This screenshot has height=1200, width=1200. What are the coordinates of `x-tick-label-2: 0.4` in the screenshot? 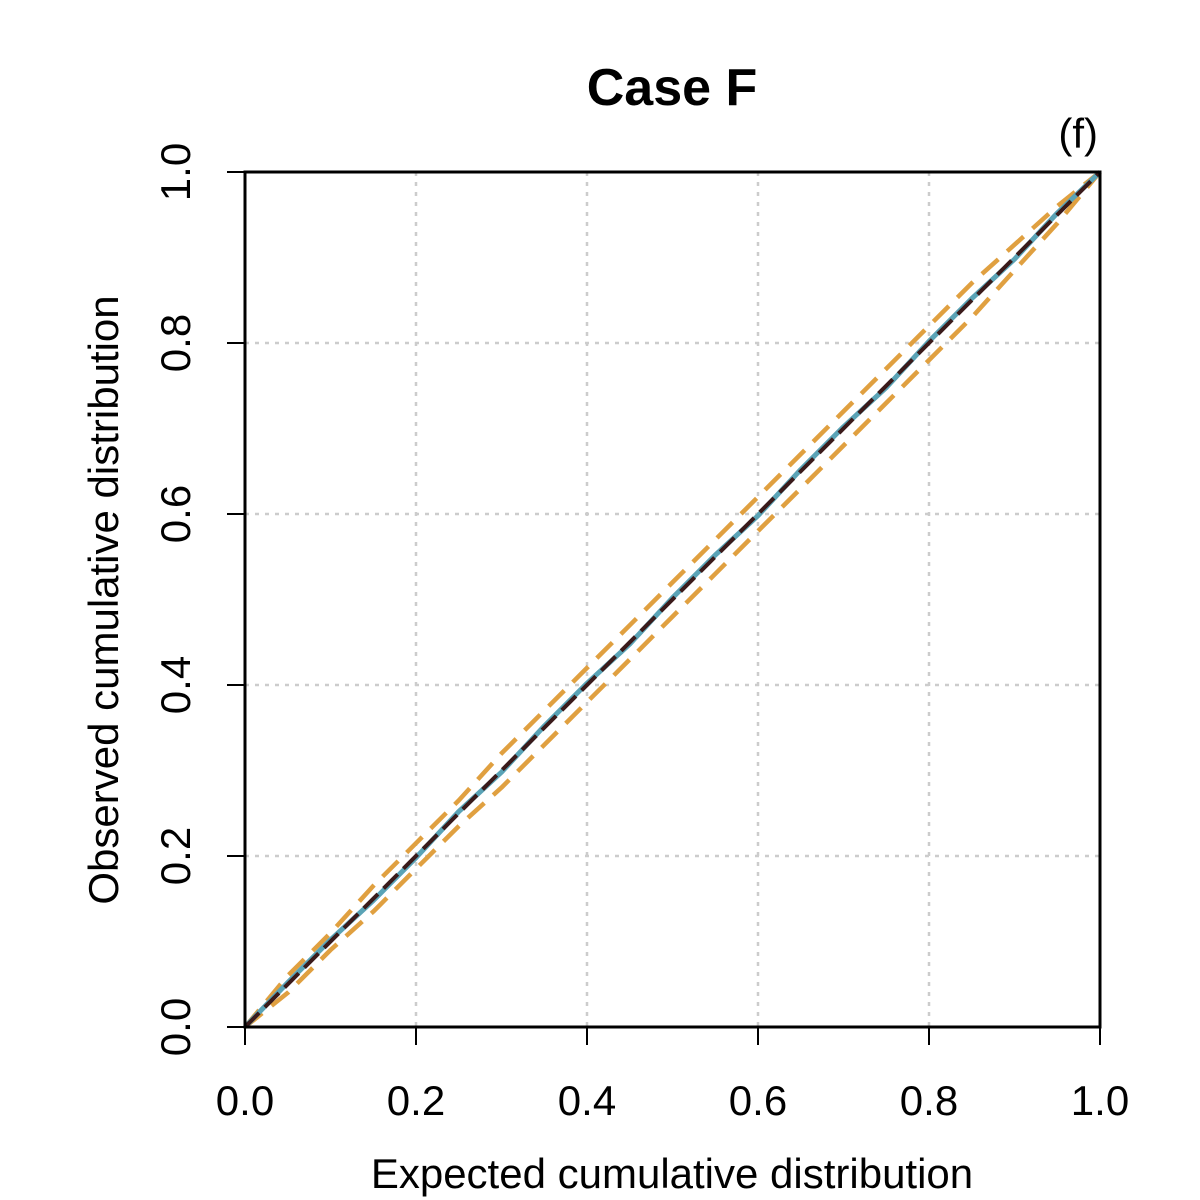 It's located at (587, 1100).